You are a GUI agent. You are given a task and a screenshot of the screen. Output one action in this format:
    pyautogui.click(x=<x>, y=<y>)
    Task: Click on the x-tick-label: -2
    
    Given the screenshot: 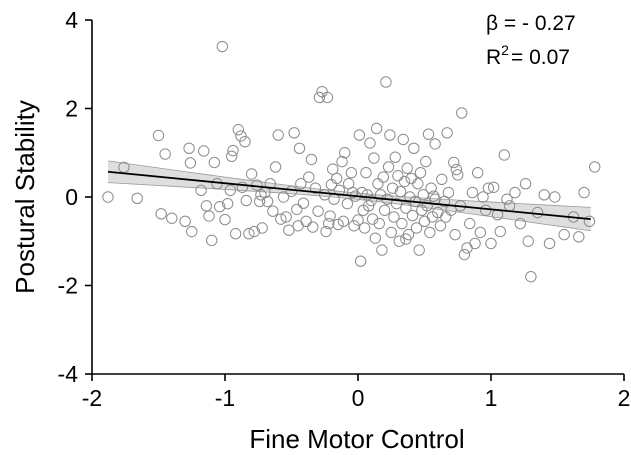 What is the action you would take?
    pyautogui.click(x=92, y=398)
    